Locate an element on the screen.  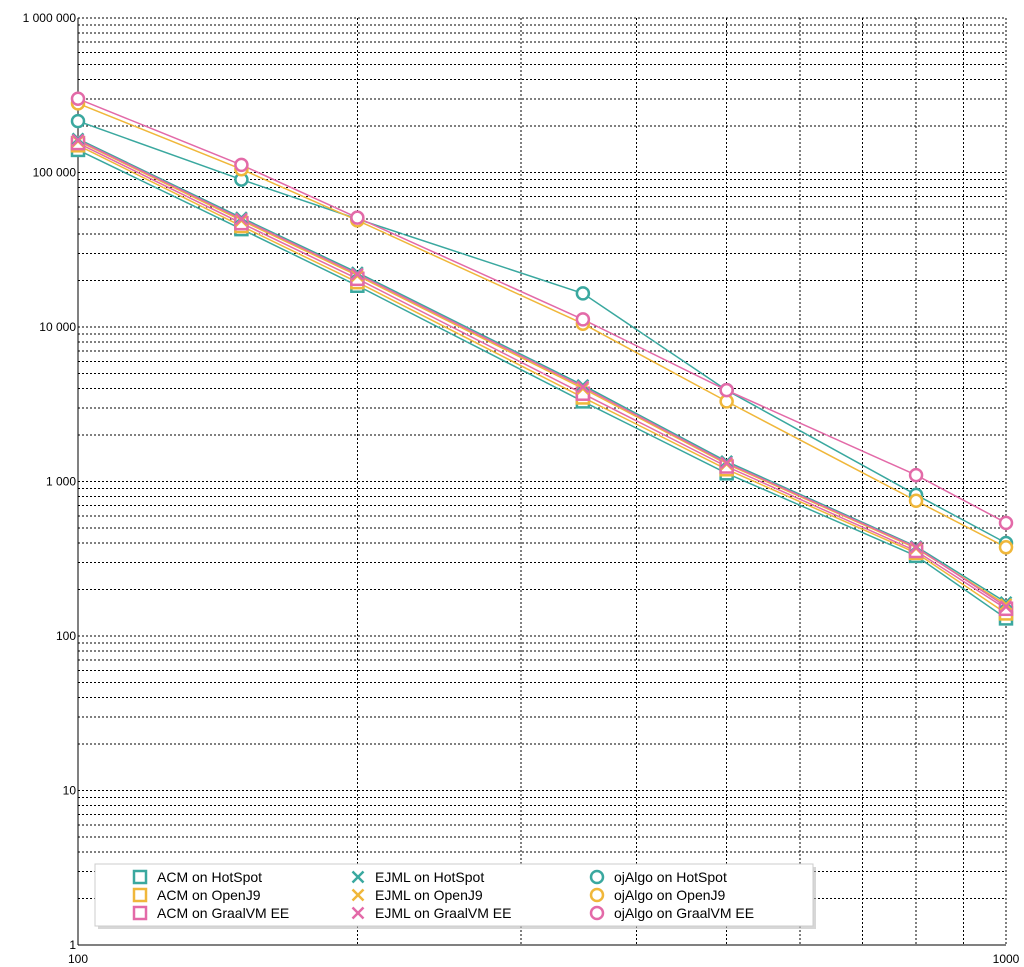
data-point-square is located at coordinates (78, 143).